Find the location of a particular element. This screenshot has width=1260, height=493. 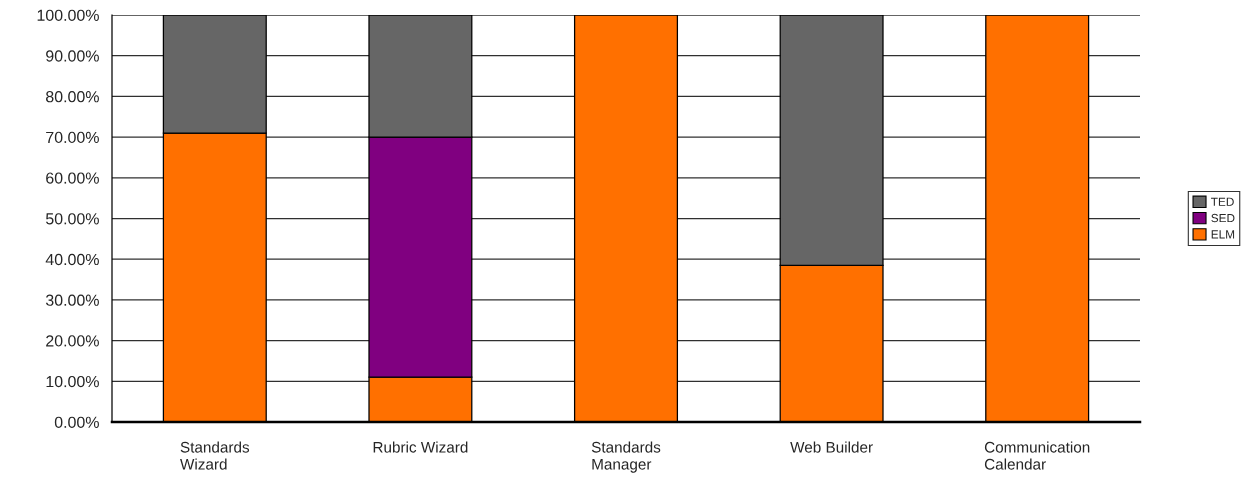

y-tick-label: 100.00% is located at coordinates (68, 15).